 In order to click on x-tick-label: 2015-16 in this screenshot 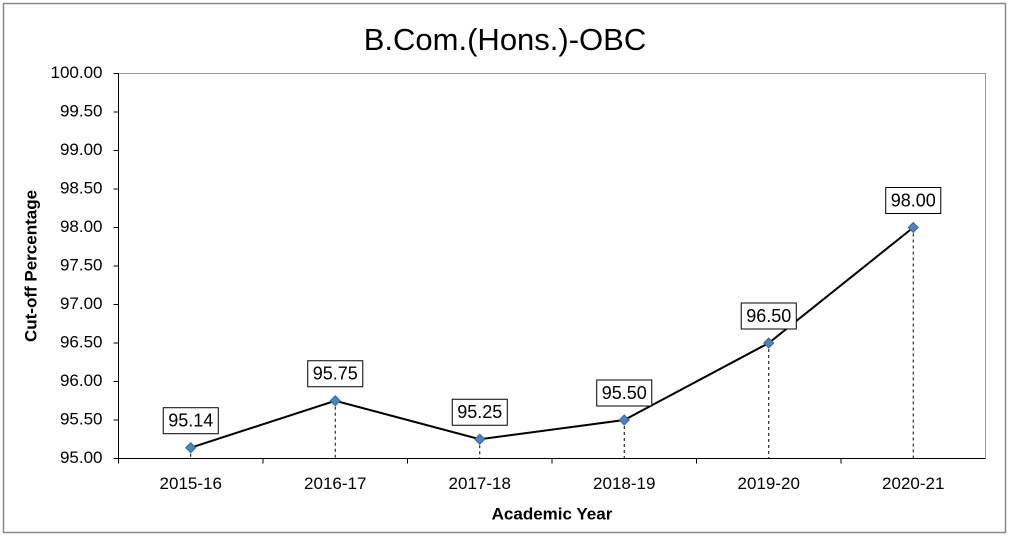, I will do `click(191, 483)`.